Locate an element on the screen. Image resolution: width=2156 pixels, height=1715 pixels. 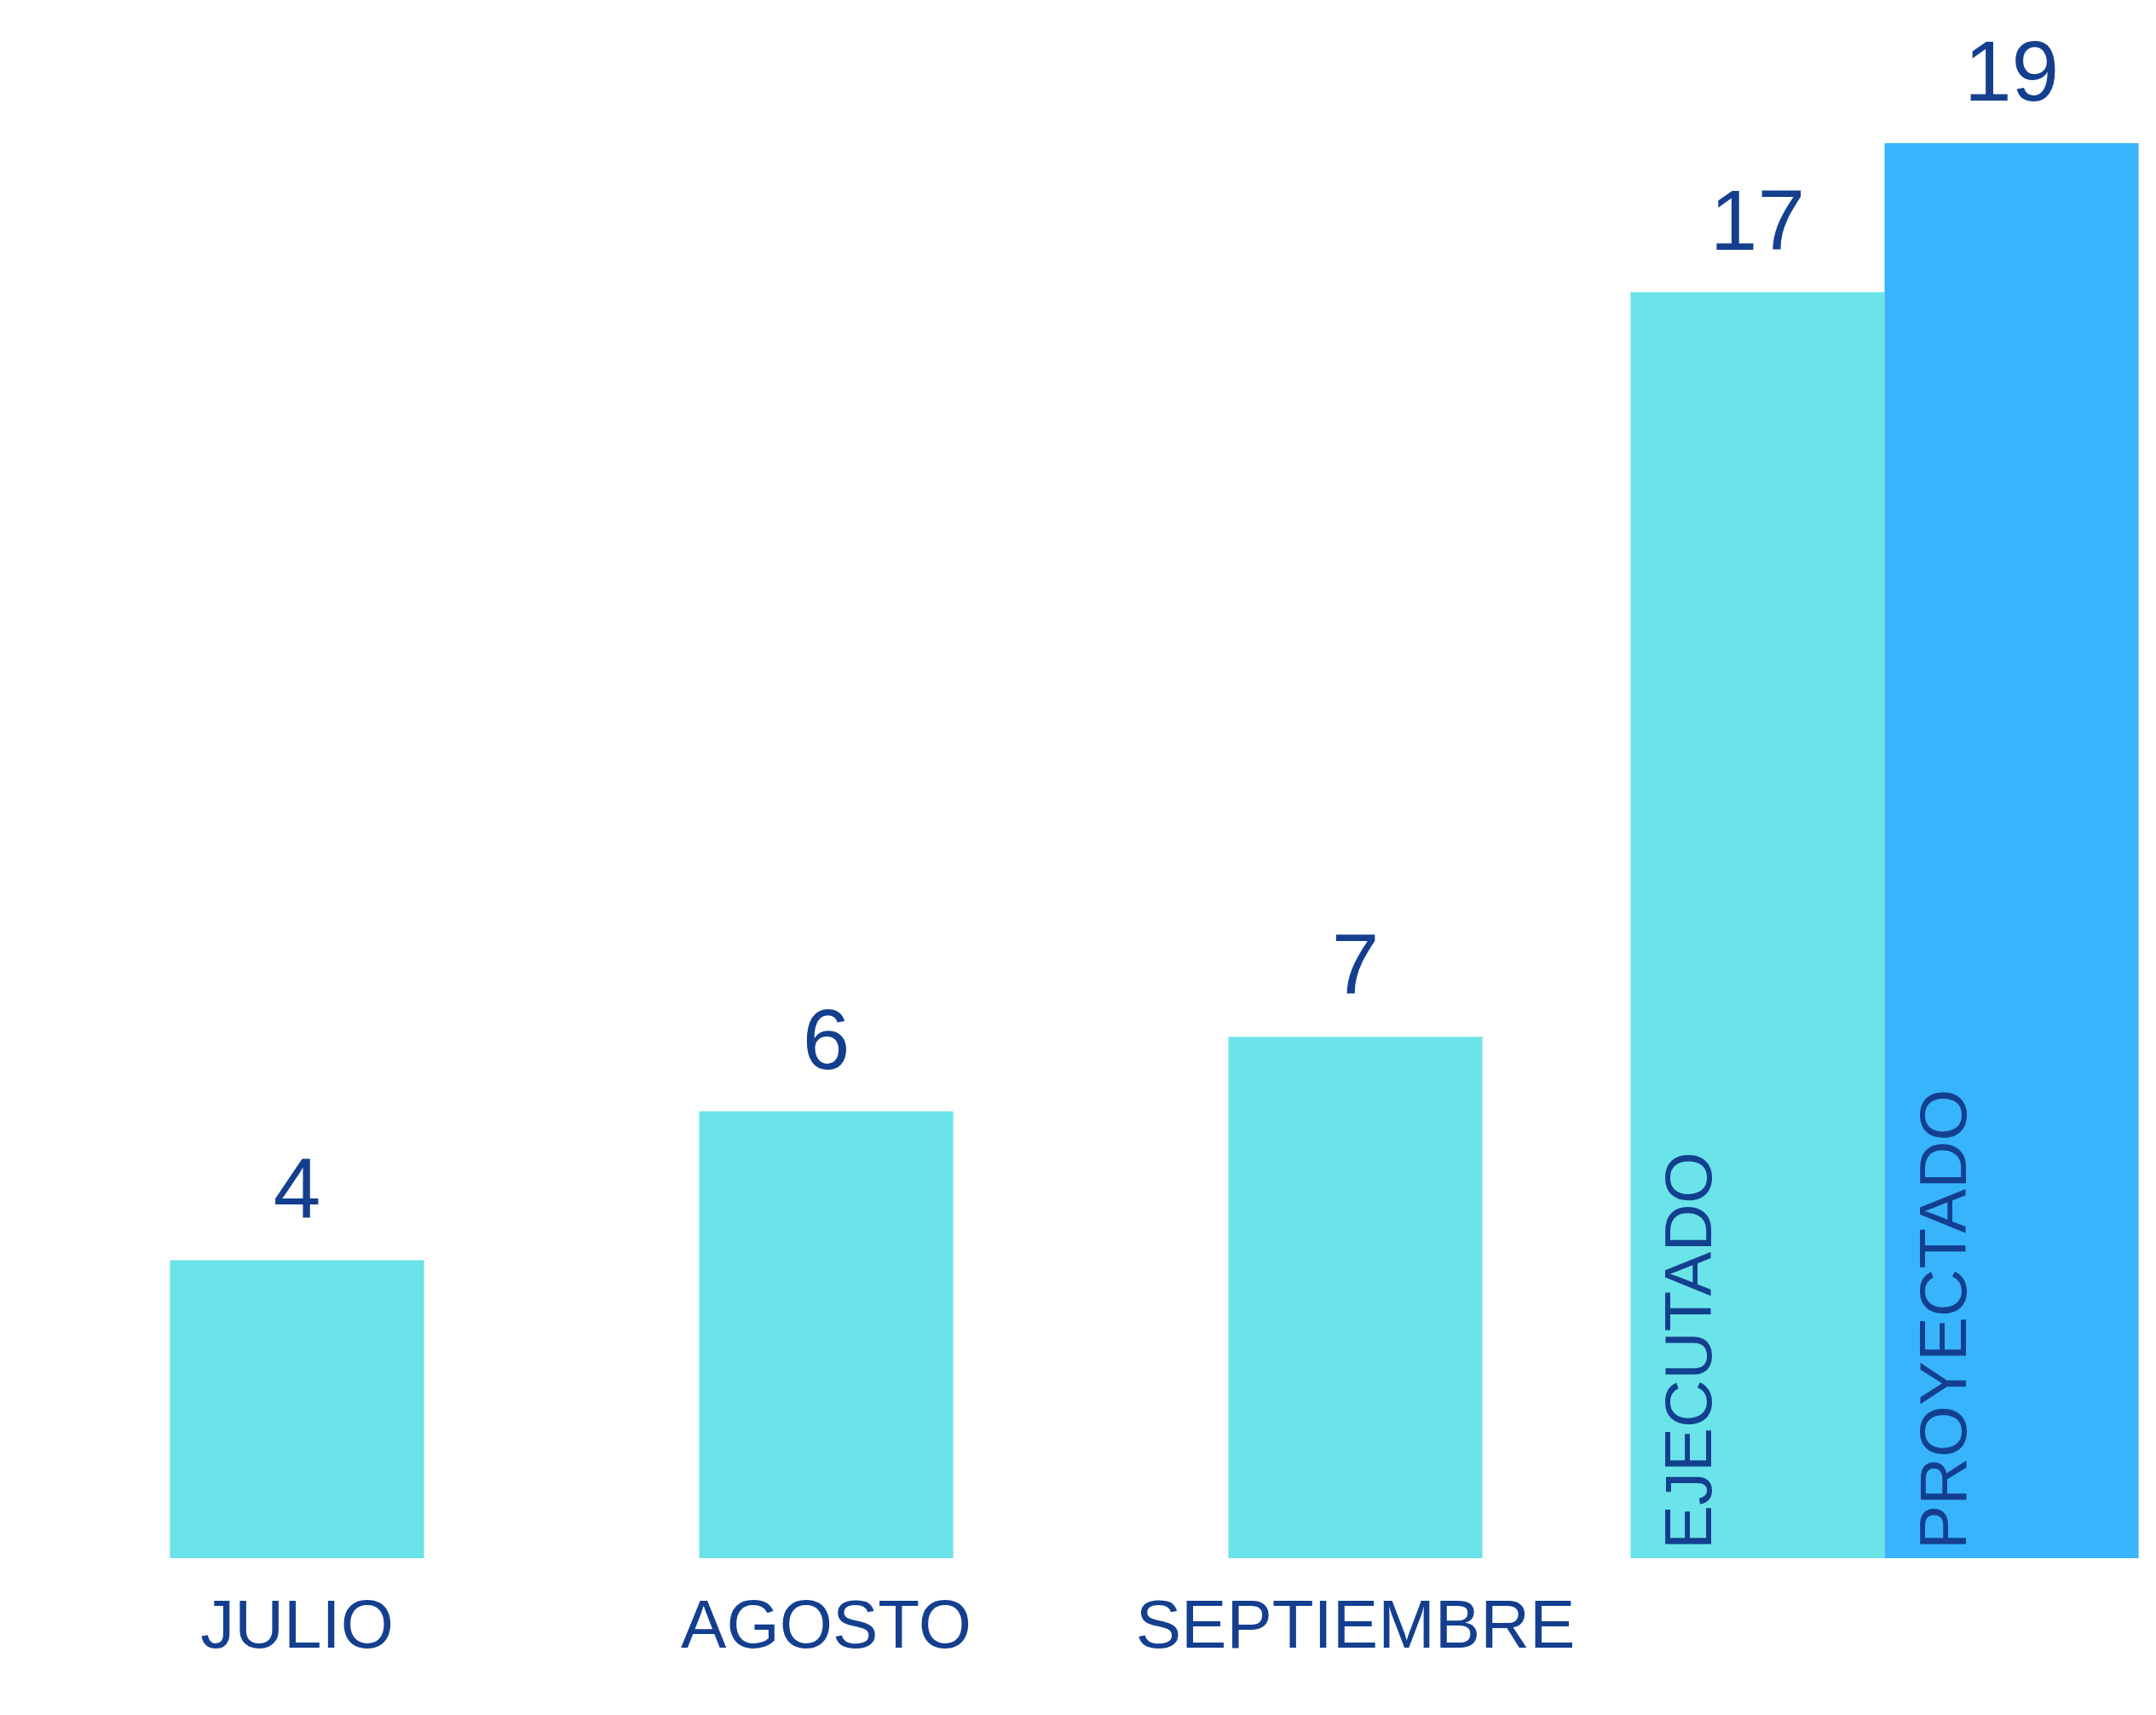
data-label: 19 is located at coordinates (2011, 70).